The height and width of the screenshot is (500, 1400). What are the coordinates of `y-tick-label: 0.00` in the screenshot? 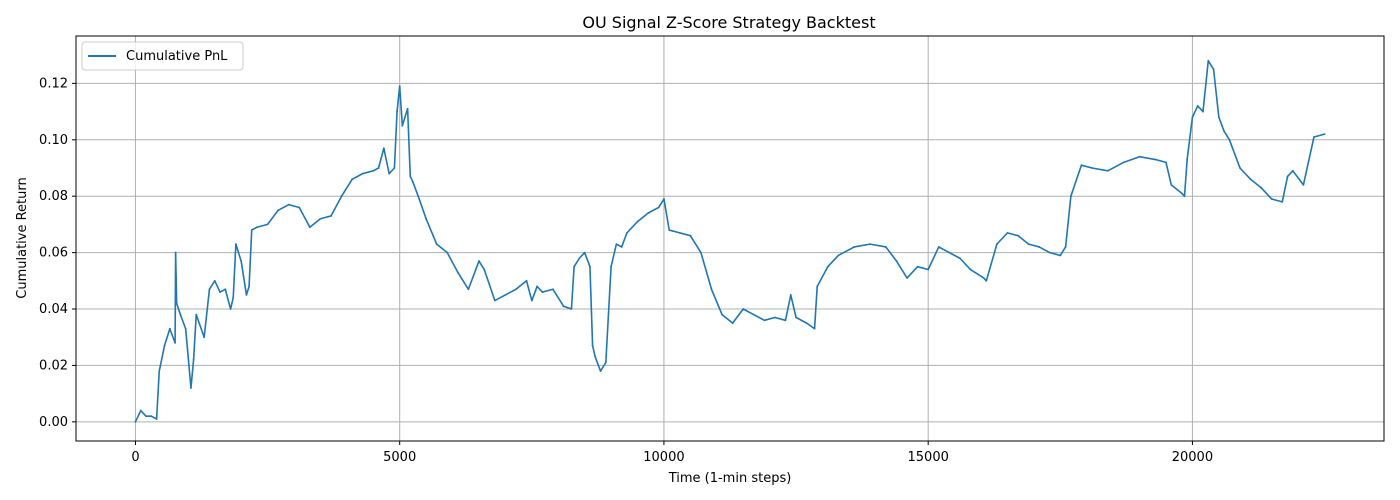 It's located at (53, 422).